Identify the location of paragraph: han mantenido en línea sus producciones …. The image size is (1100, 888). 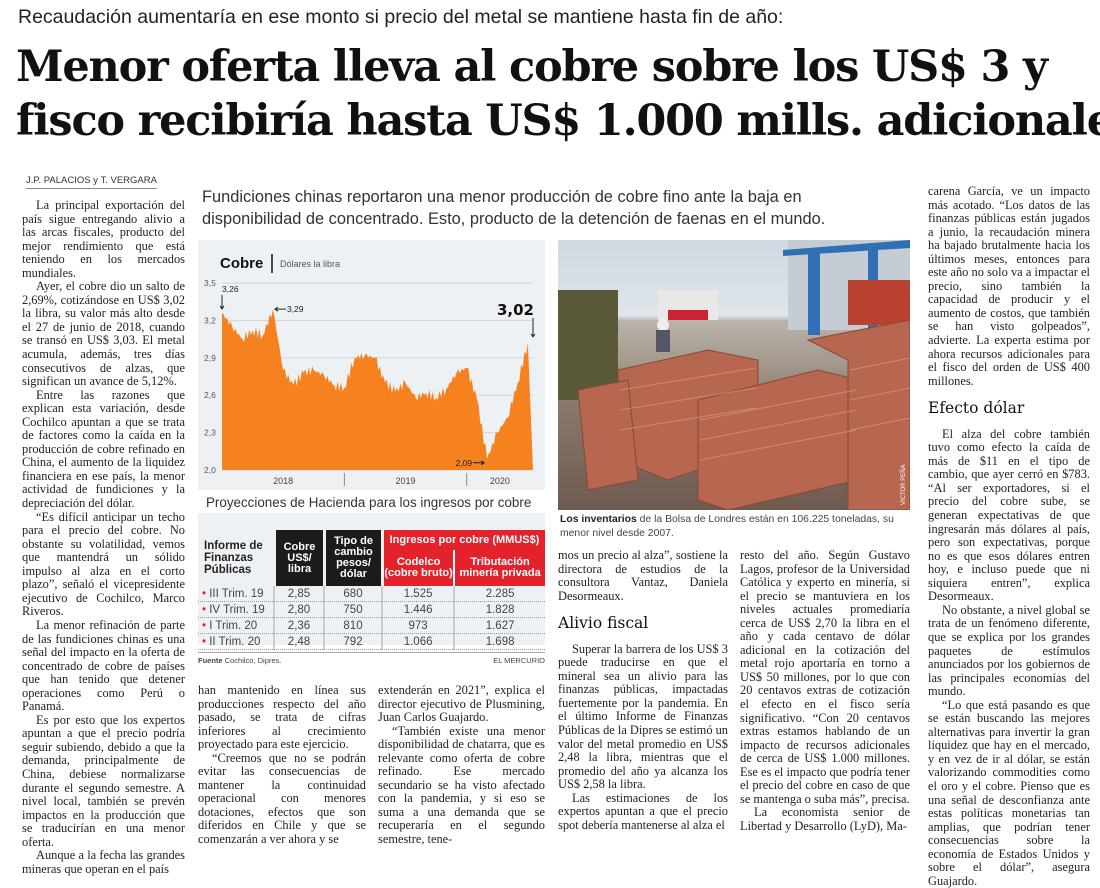
(282, 717).